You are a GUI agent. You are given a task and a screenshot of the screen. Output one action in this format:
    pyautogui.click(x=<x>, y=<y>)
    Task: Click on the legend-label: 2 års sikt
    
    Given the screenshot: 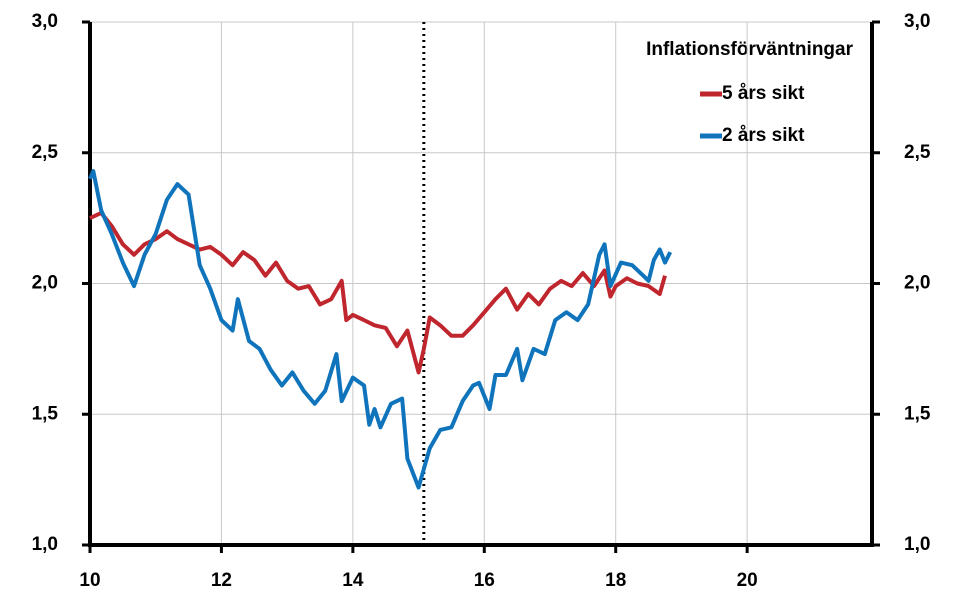 What is the action you would take?
    pyautogui.click(x=763, y=135)
    